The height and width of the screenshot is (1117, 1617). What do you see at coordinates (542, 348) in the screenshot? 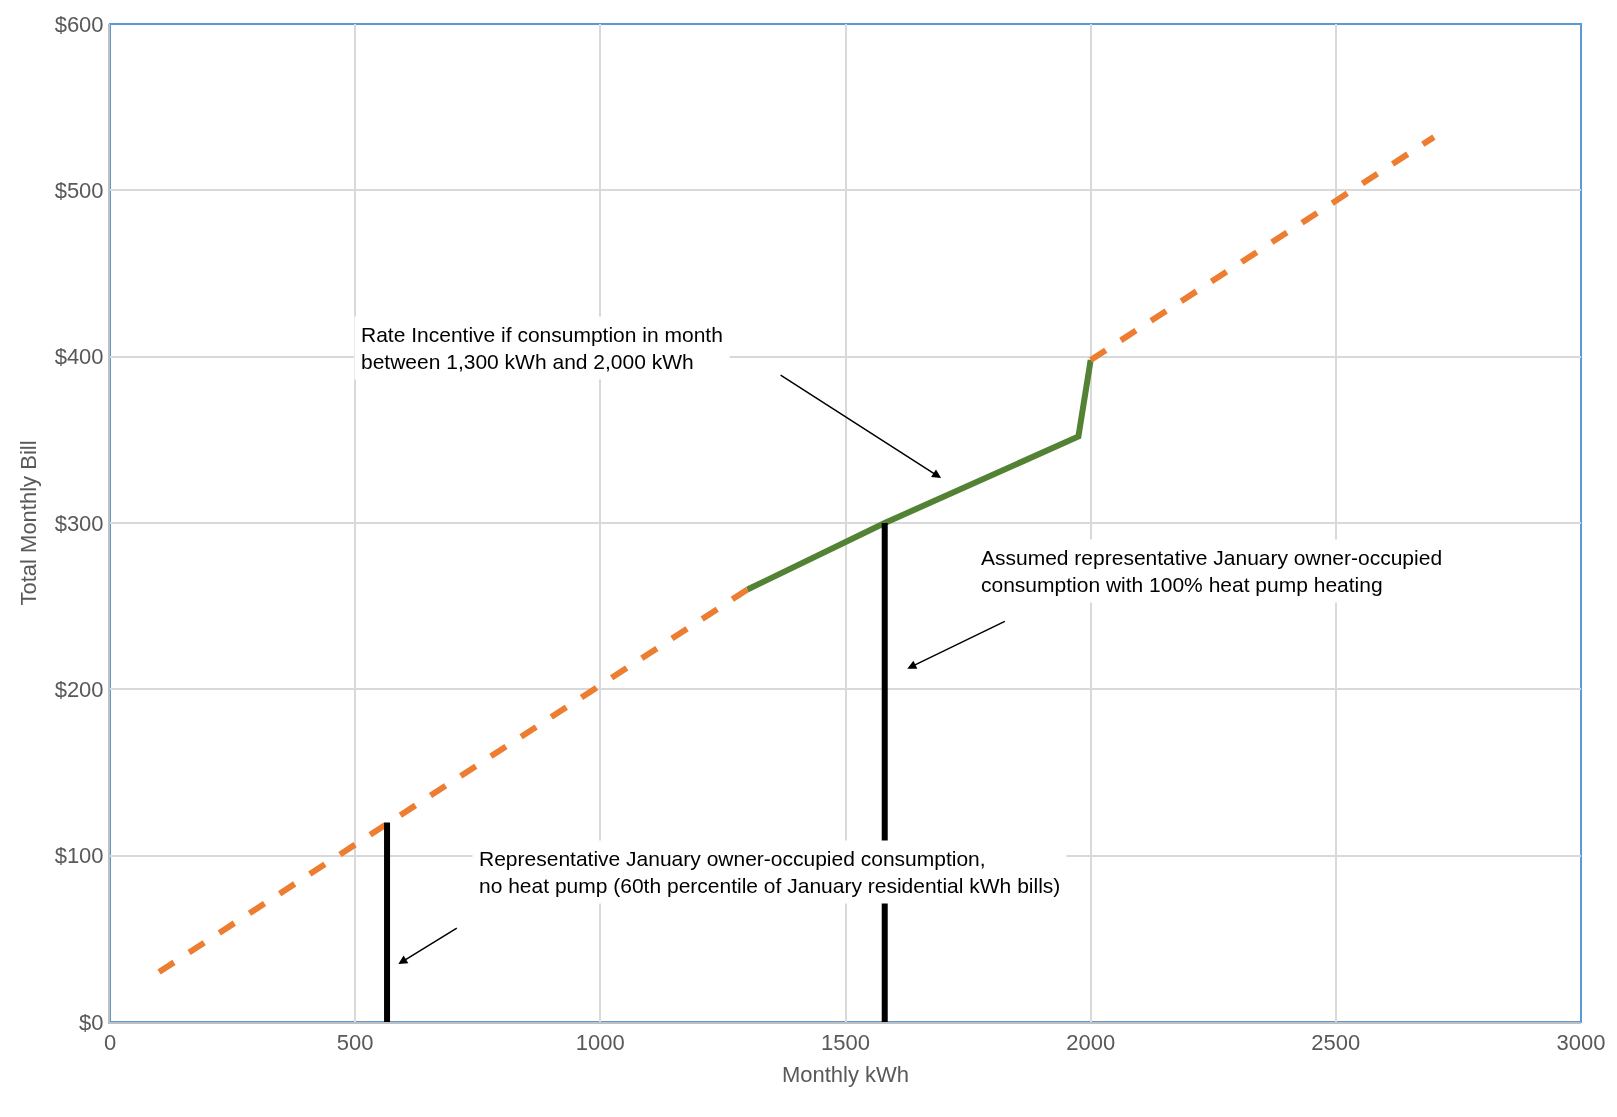
I see `annotation: Rate Incentive if consumption in month between 1,300 kWh and 2,000 kWh` at bounding box center [542, 348].